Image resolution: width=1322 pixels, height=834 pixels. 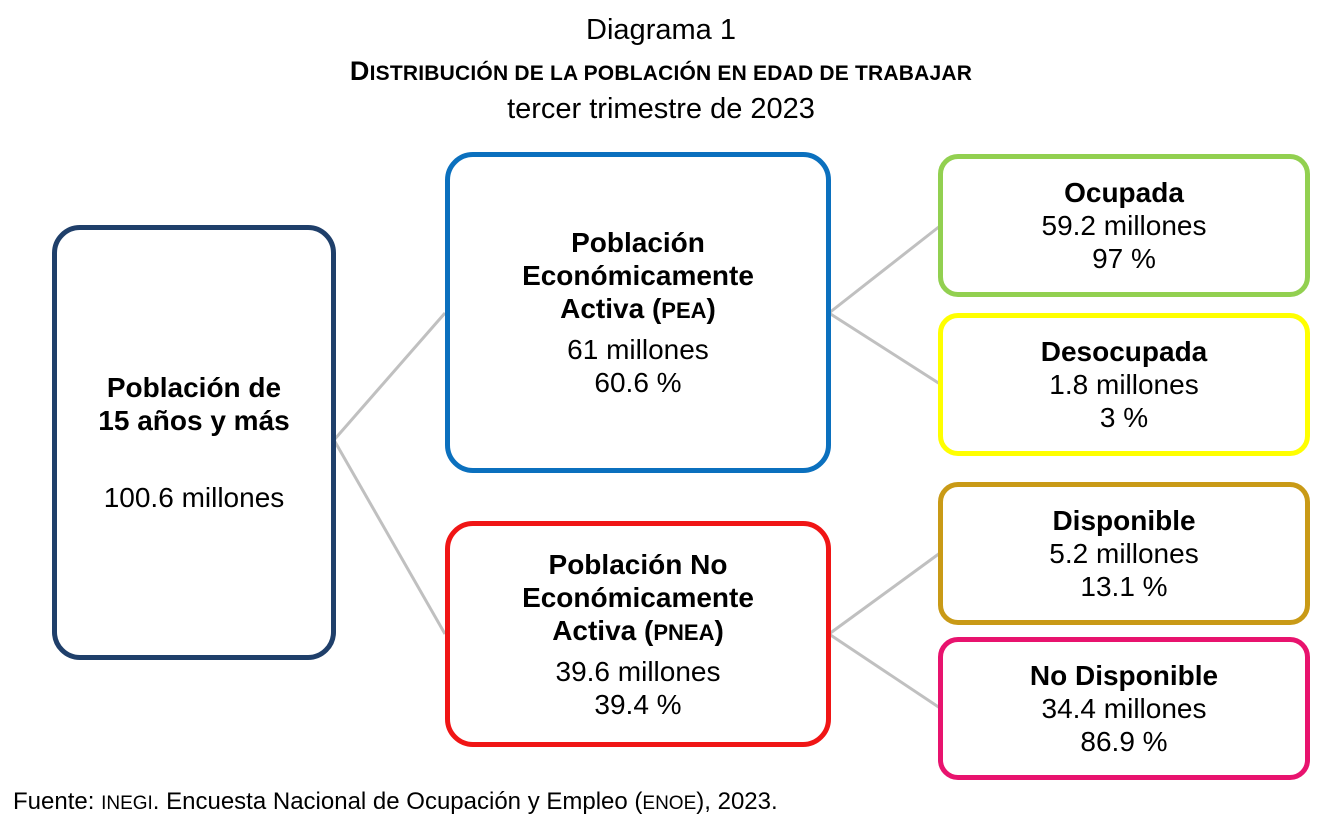 I want to click on footer-survey: ENOE, so click(x=669, y=803).